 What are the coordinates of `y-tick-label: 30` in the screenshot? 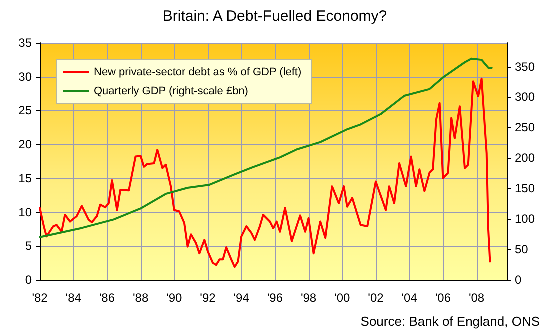 It's located at (25, 77).